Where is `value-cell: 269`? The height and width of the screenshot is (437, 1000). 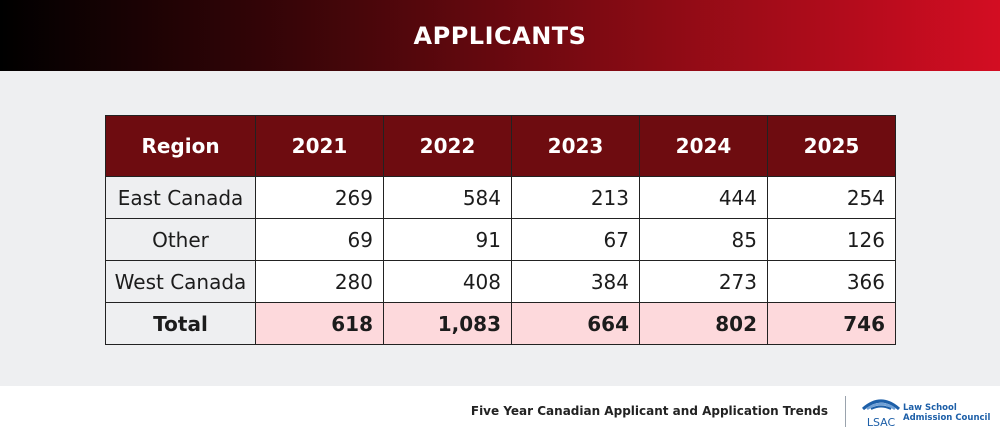
value-cell: 269 is located at coordinates (319, 197).